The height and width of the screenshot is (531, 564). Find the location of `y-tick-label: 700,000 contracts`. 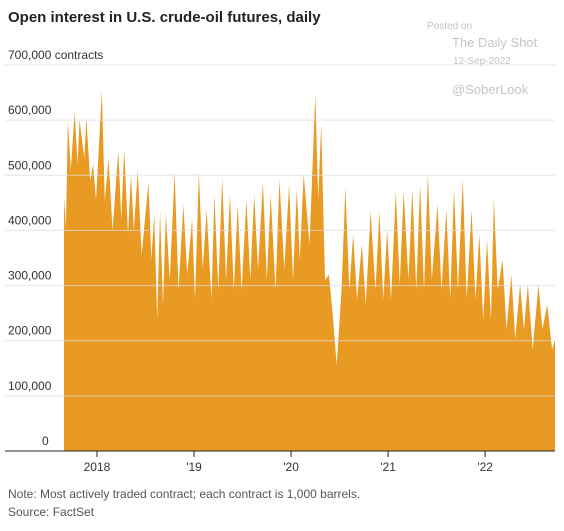

y-tick-label: 700,000 contracts is located at coordinates (55, 55).